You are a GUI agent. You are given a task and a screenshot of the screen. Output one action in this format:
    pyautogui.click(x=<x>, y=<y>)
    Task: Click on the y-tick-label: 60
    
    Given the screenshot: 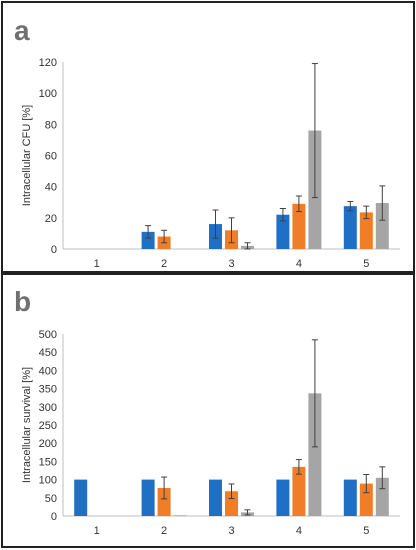 What is the action you would take?
    pyautogui.click(x=51, y=157)
    